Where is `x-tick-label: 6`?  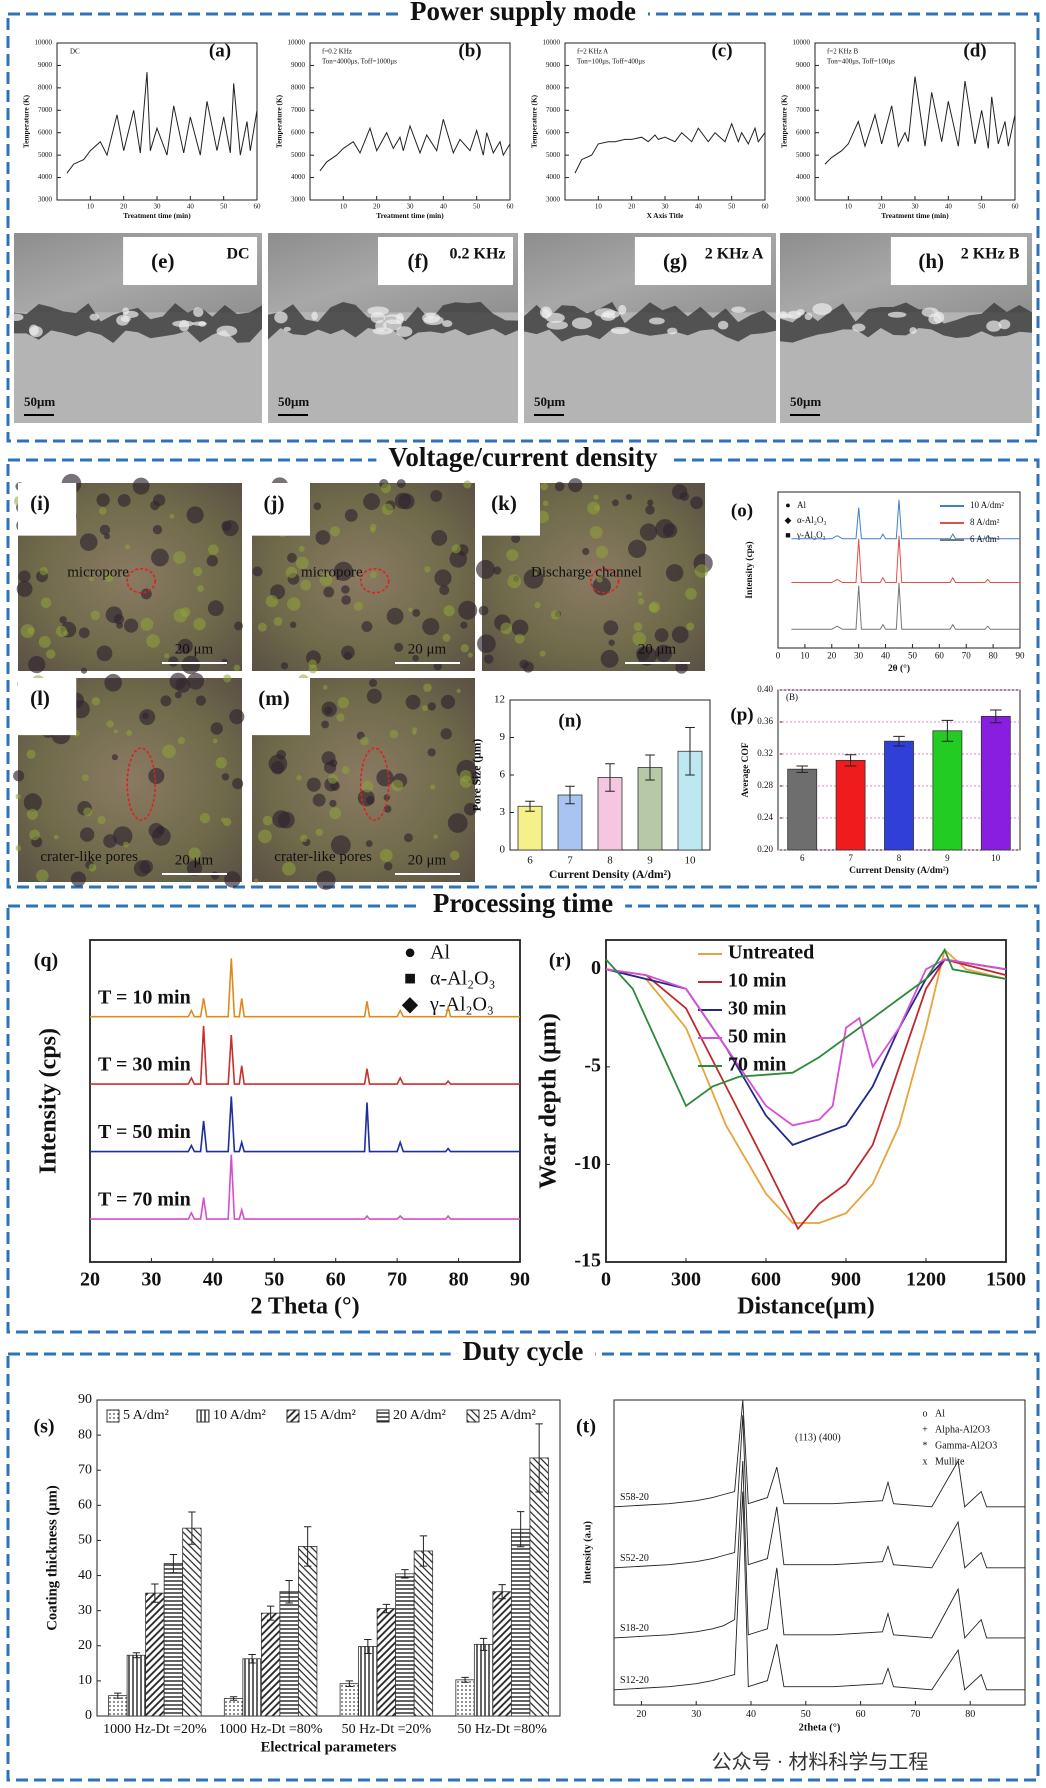
x-tick-label: 6 is located at coordinates (530, 861).